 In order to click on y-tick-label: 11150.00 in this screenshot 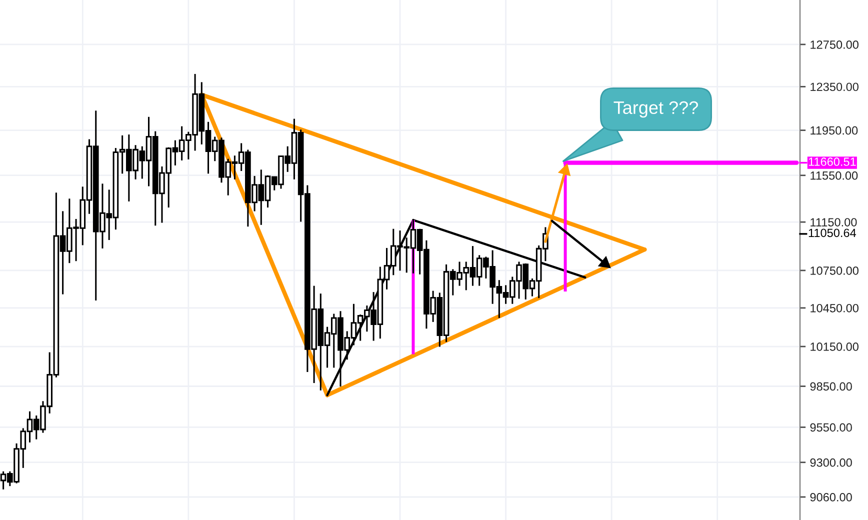, I will do `click(833, 222)`.